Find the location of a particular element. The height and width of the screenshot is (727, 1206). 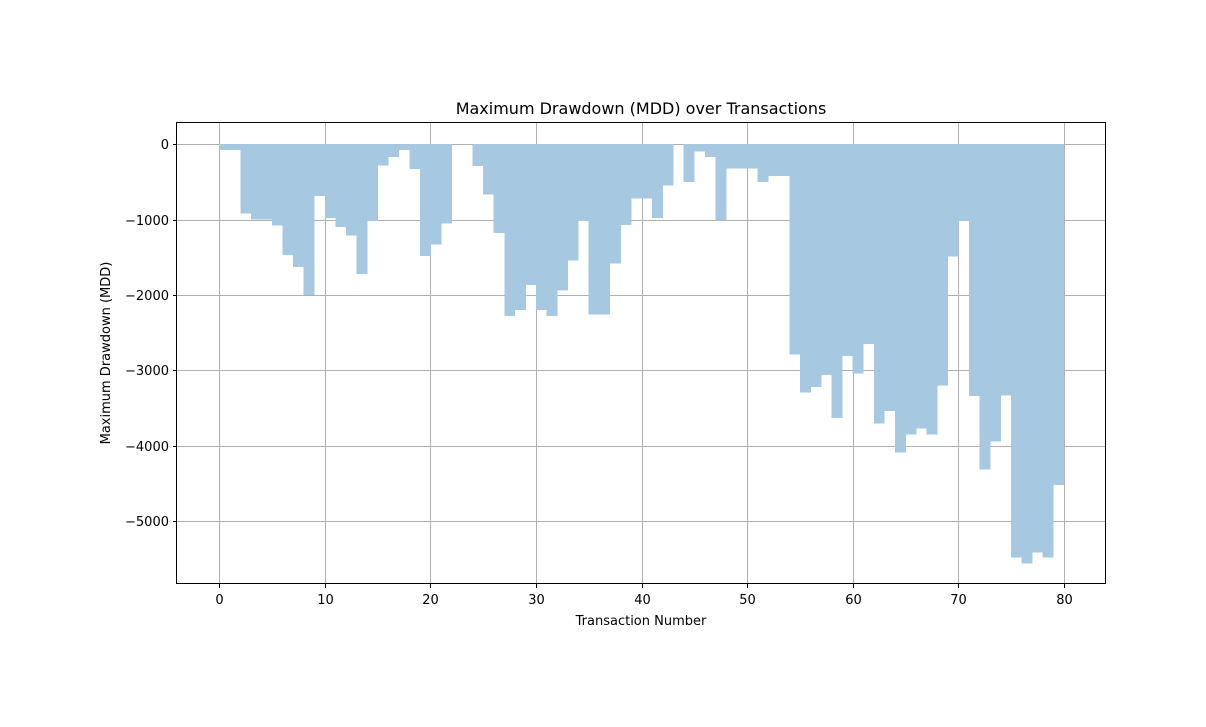

y-tick-label: −3000 is located at coordinates (147, 371).